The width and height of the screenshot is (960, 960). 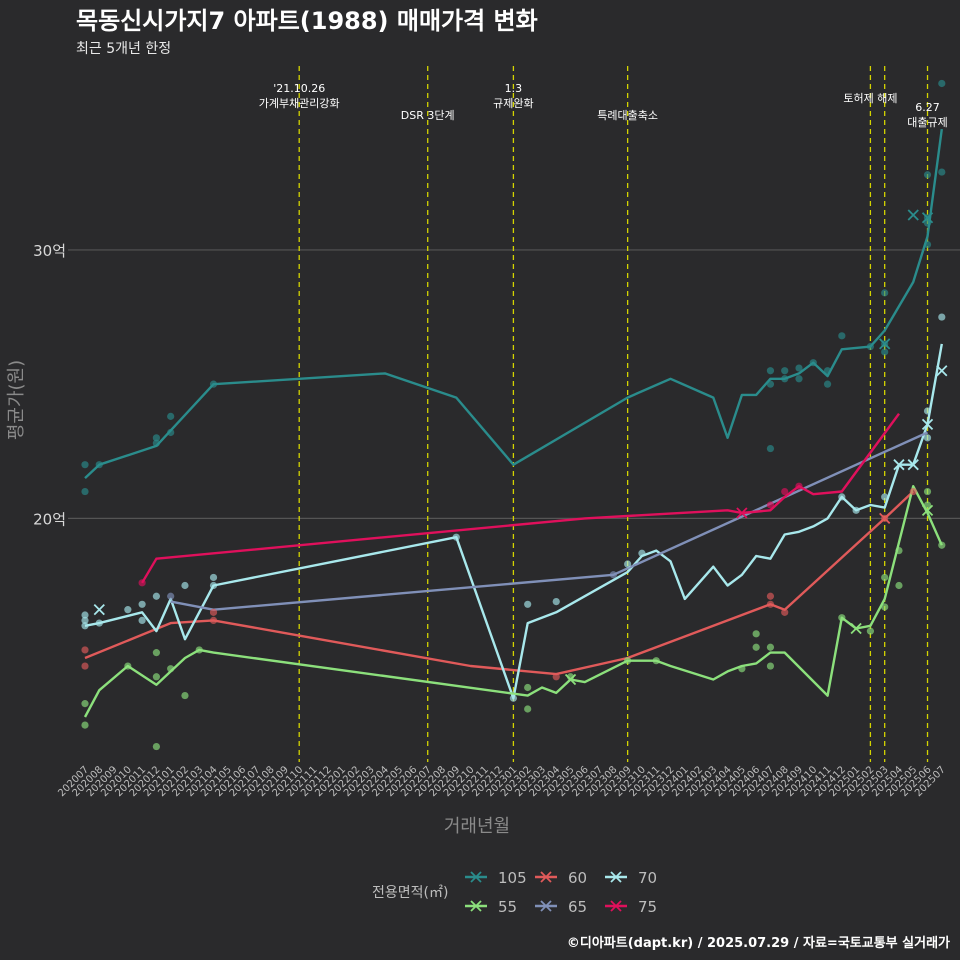 I want to click on policy-label-2-1: 규제완화, so click(x=513, y=103).